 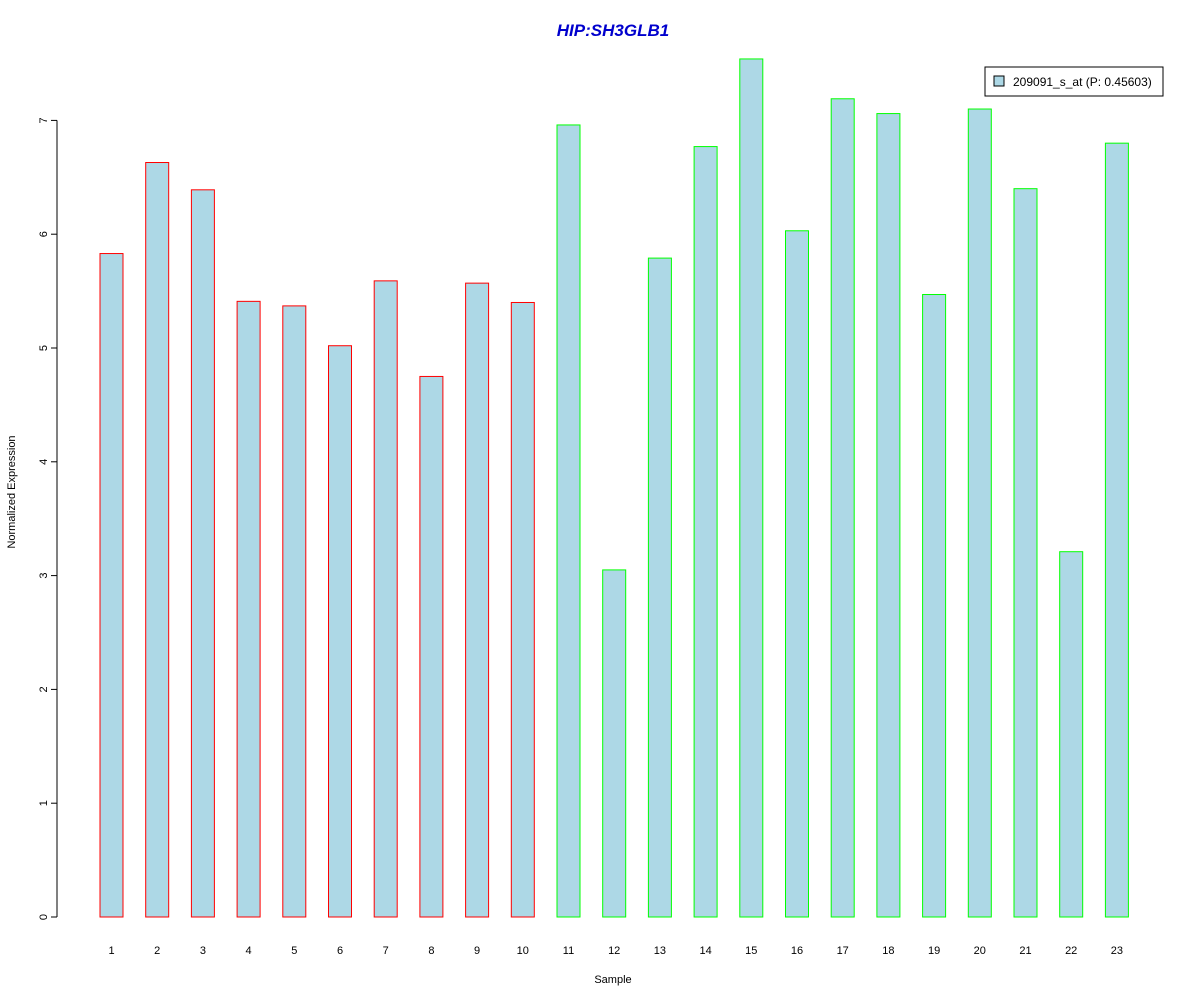 I want to click on x-tick-label: 5, so click(x=294, y=951).